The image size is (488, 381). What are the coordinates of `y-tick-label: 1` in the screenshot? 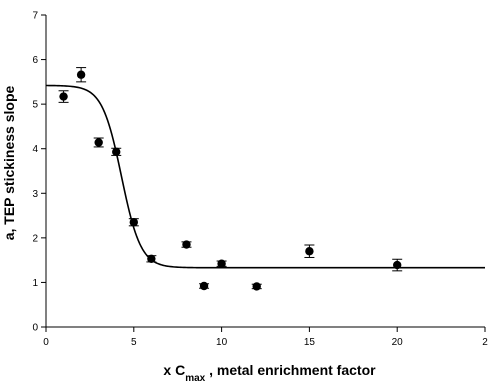 It's located at (35, 283).